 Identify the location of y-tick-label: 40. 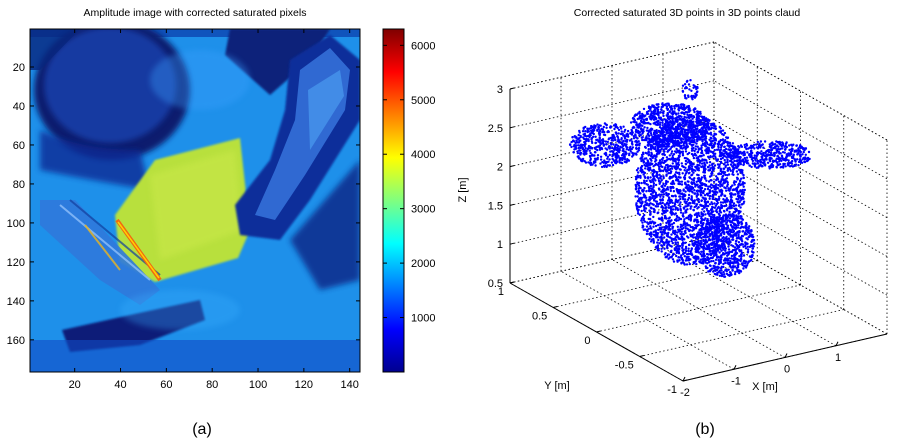
(19, 107).